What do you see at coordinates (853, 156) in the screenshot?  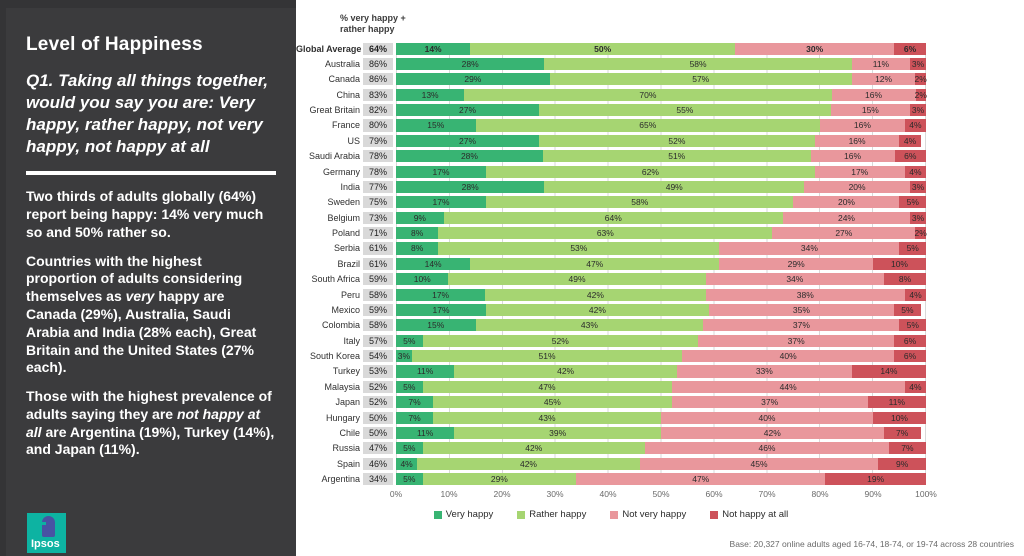 I see `bar-segment-label: 16%` at bounding box center [853, 156].